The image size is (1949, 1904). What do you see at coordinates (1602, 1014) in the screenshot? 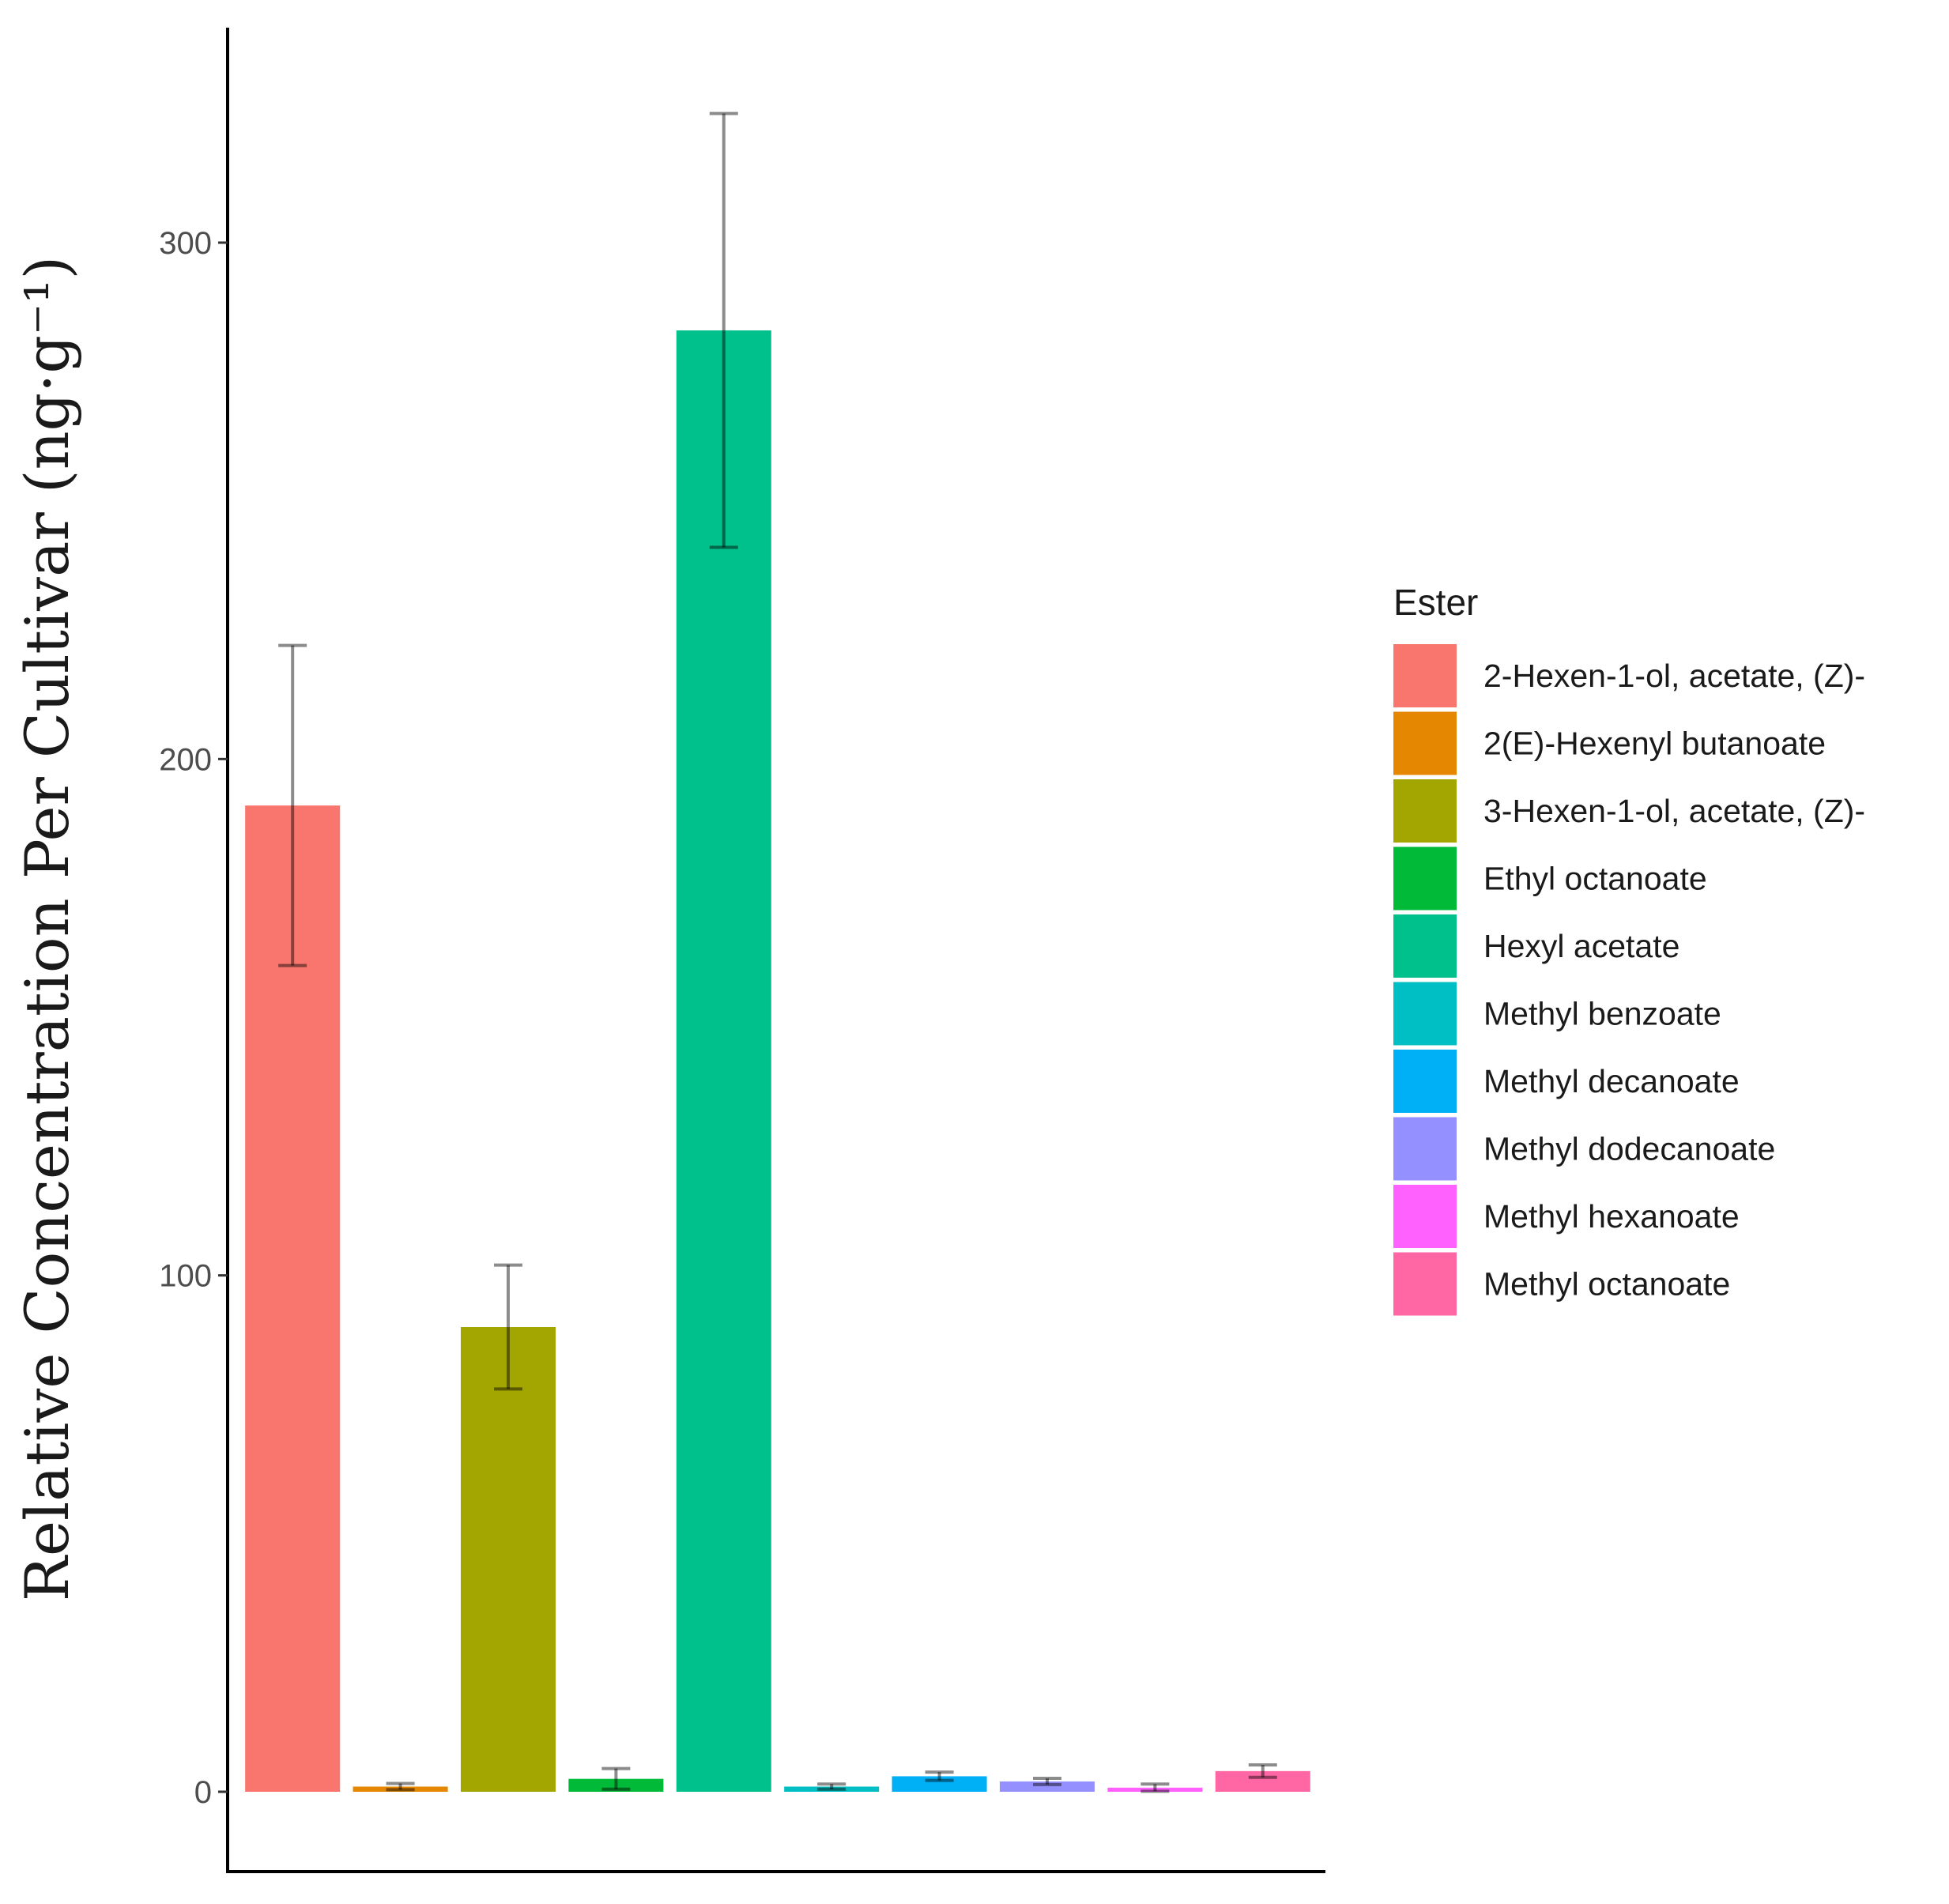
I see `legend-label: Methyl benzoate` at bounding box center [1602, 1014].